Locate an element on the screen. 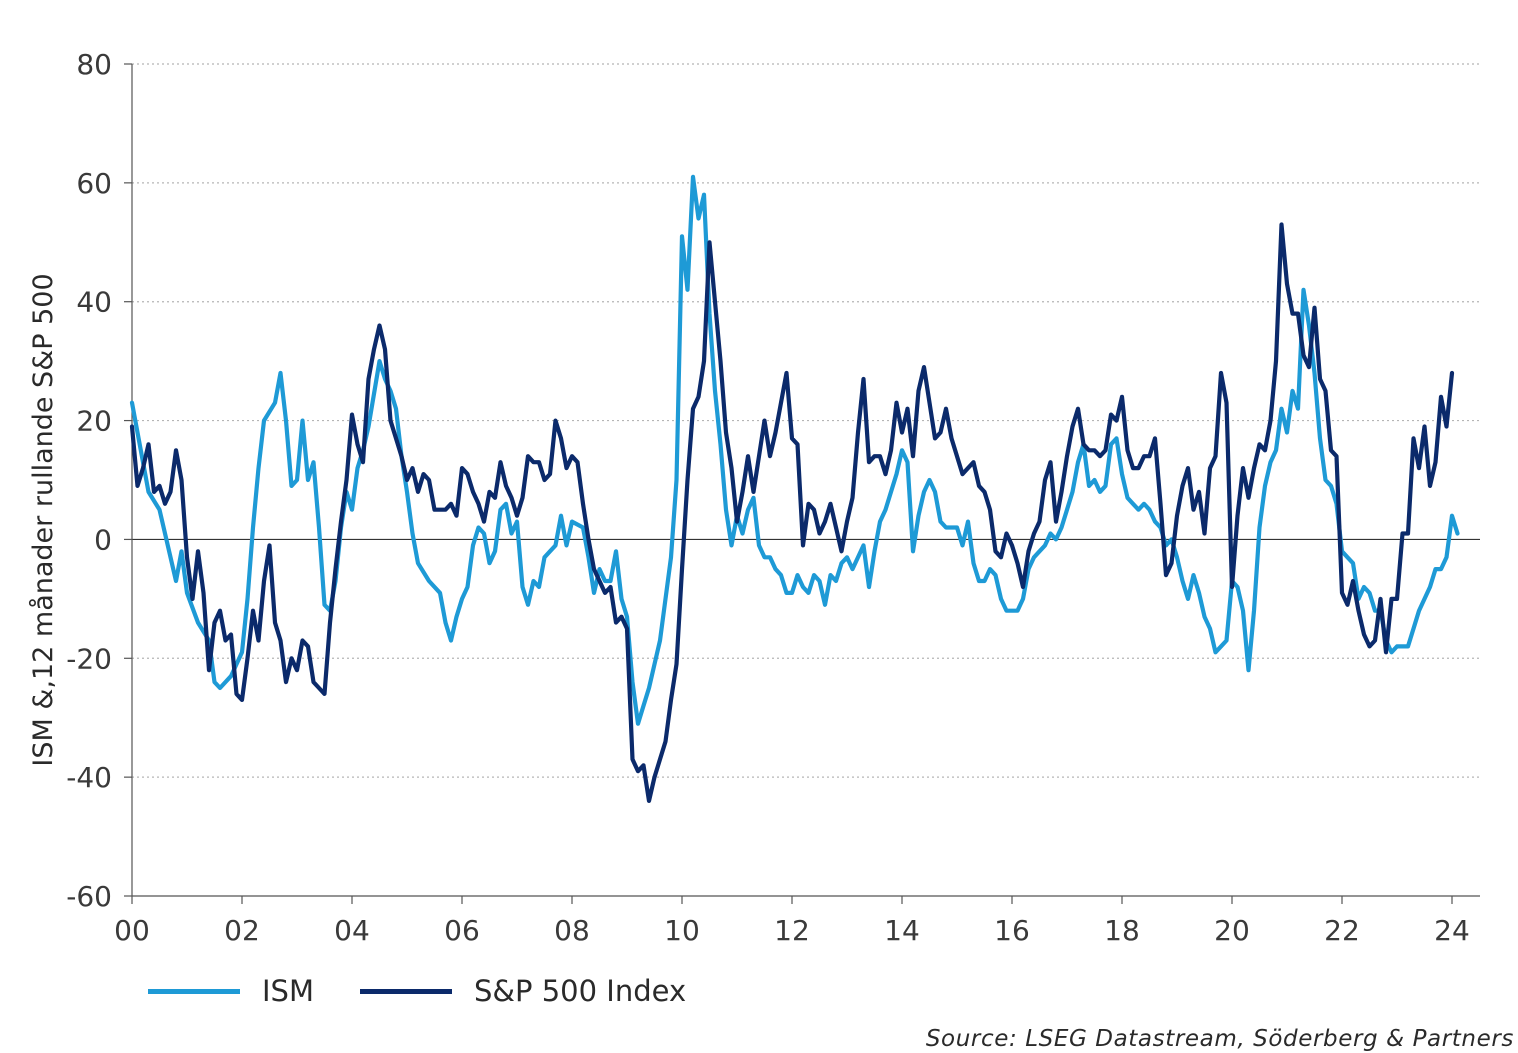 This screenshot has width=1518, height=1053. x-tick-label: 24 is located at coordinates (1452, 930).